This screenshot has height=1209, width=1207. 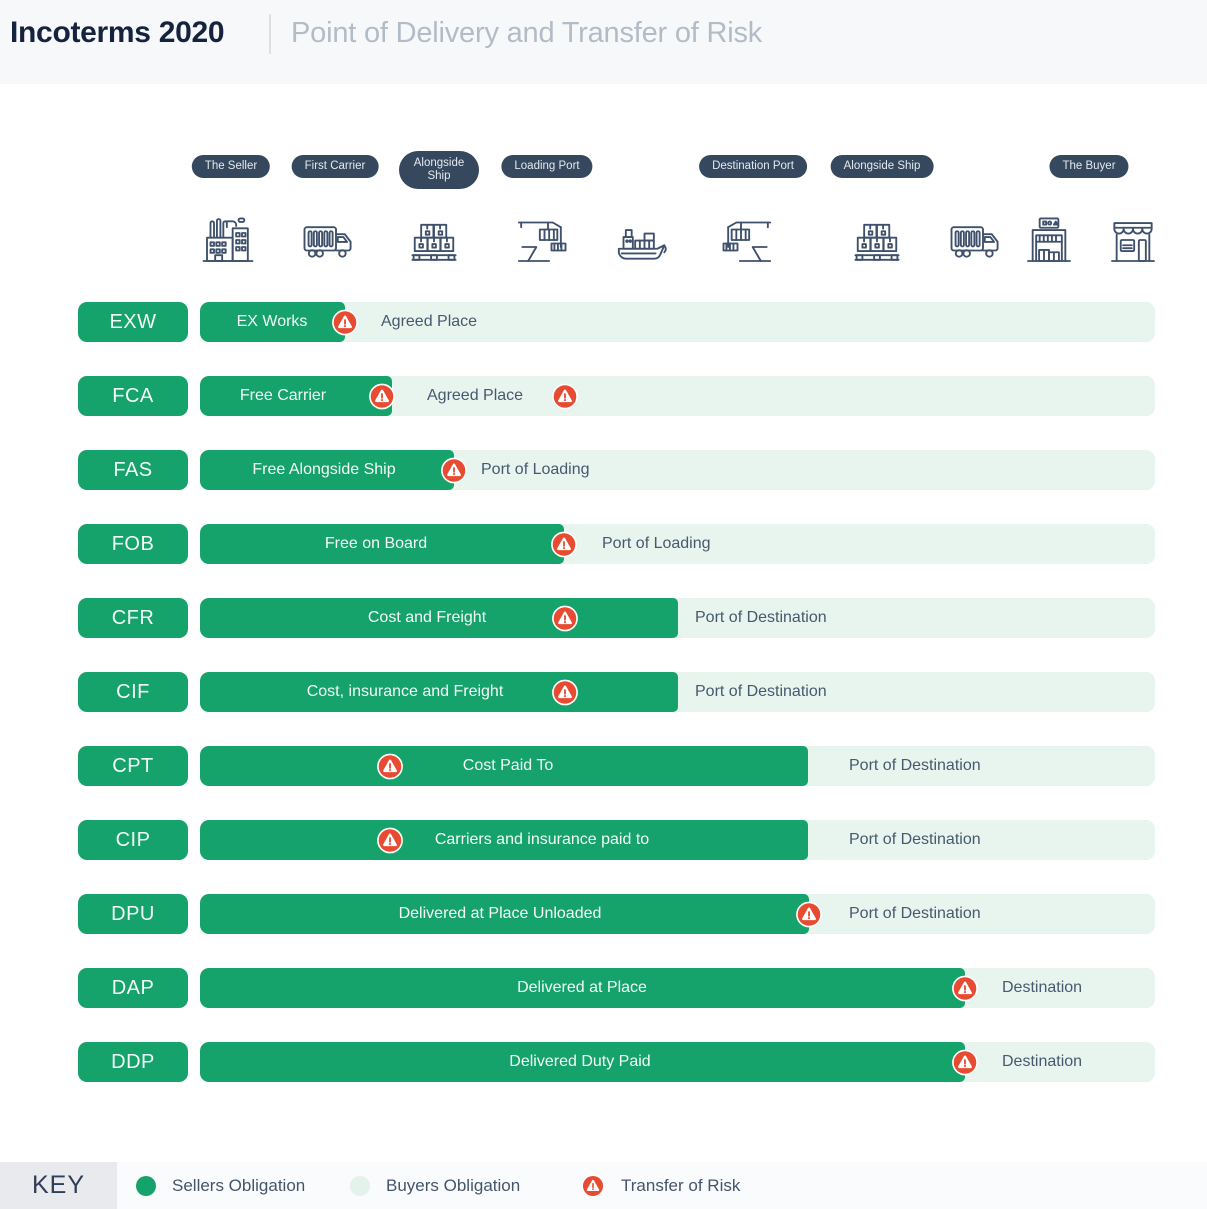 I want to click on legend-item: Sellers Obligation, so click(x=220, y=1185).